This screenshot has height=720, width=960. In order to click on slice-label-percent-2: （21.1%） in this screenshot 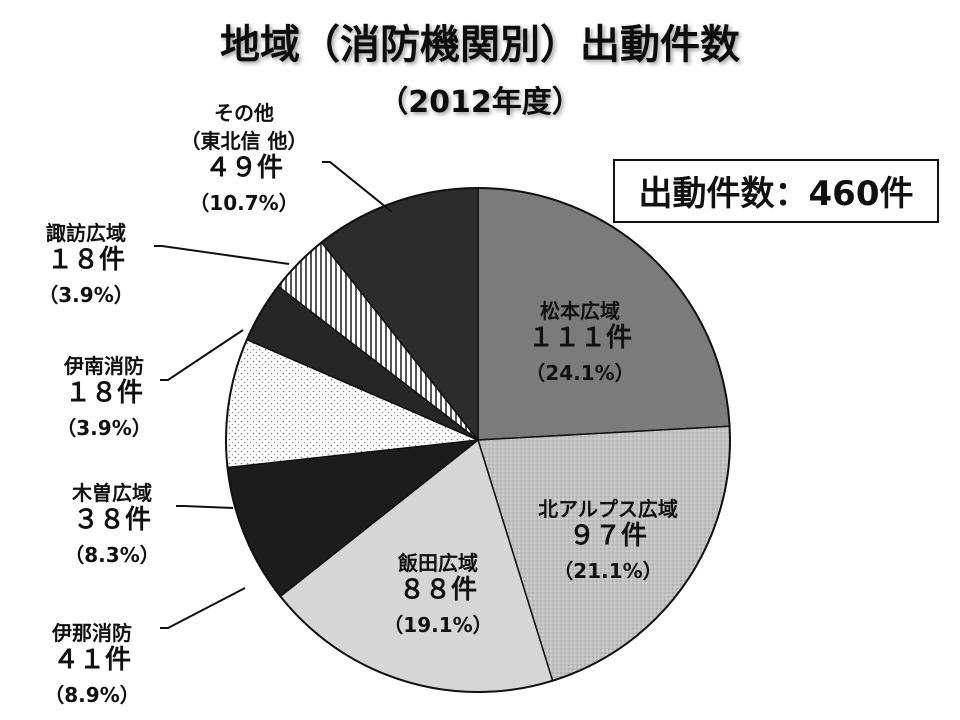, I will do `click(607, 571)`.